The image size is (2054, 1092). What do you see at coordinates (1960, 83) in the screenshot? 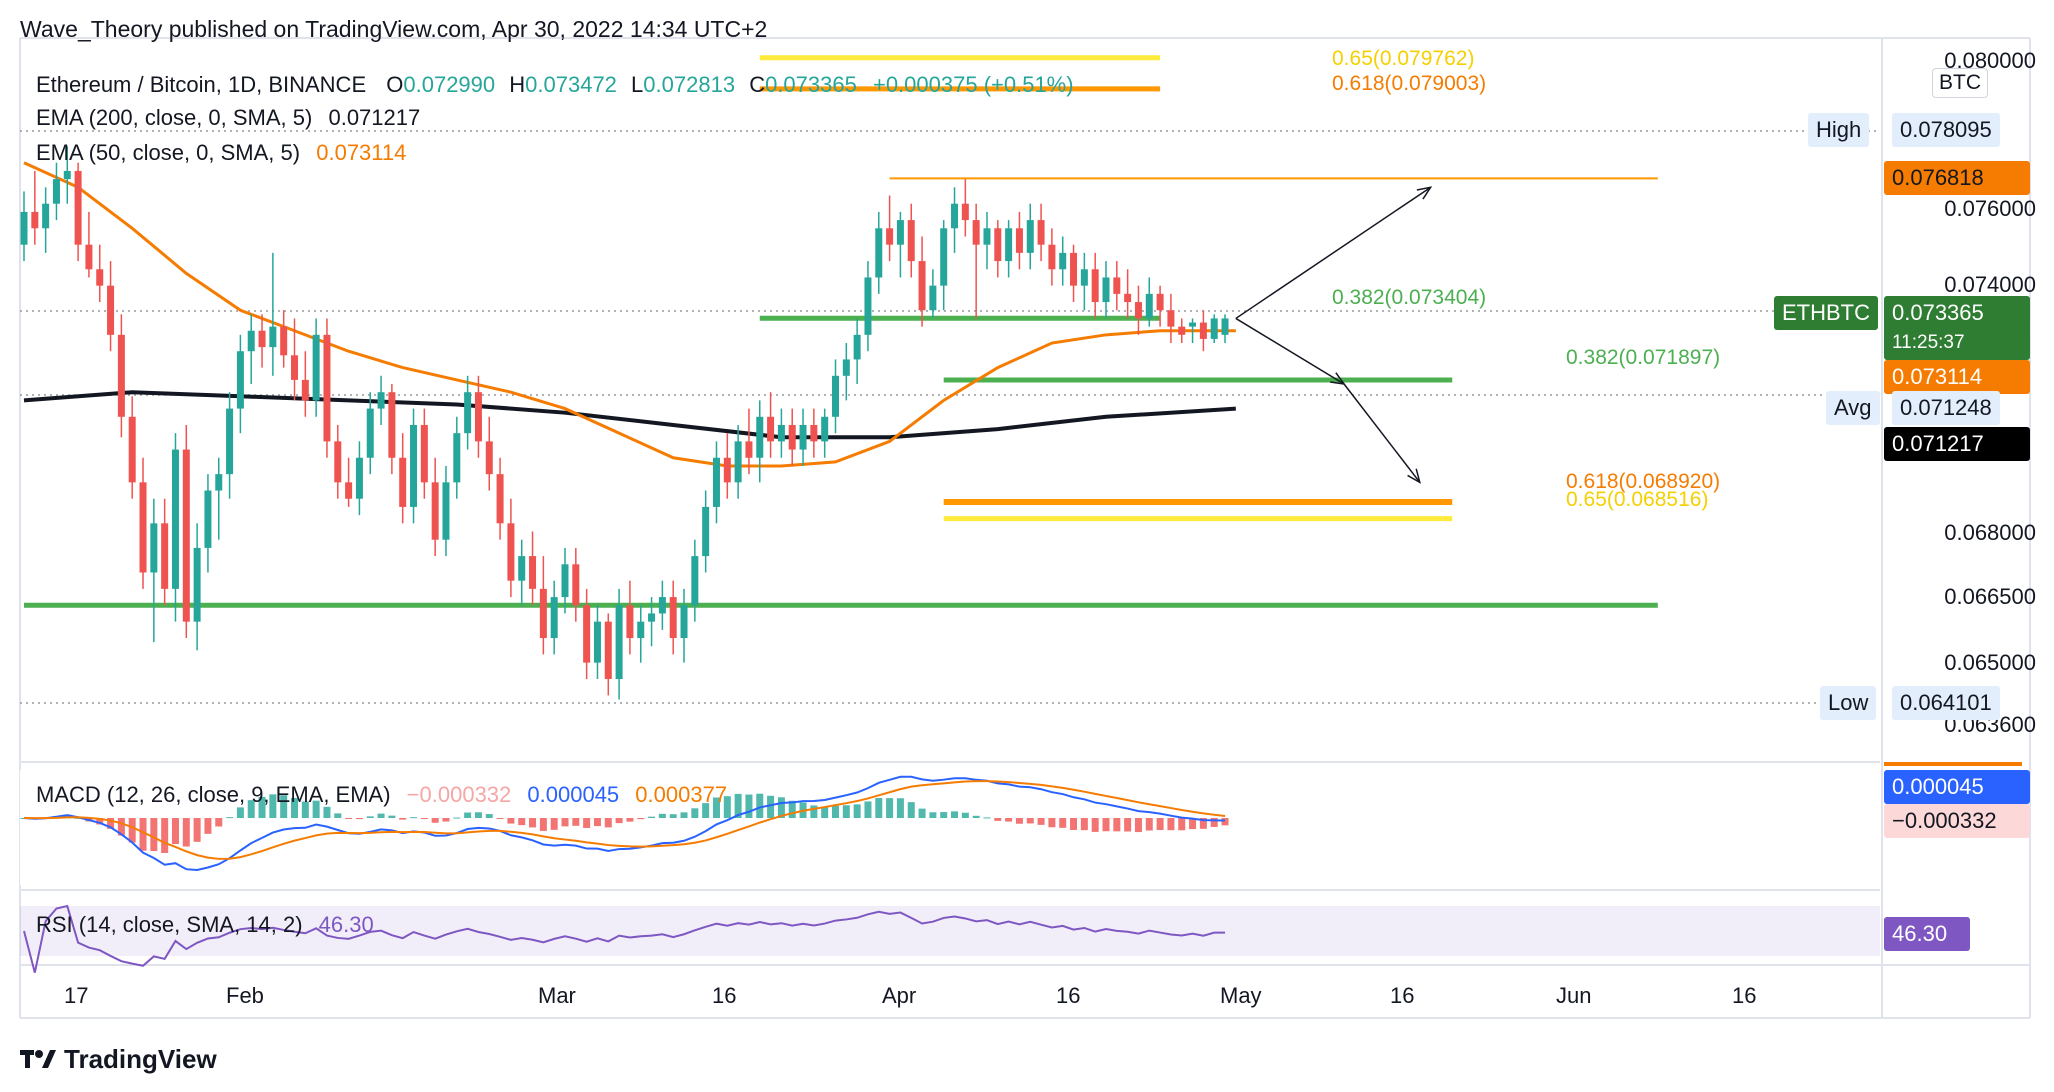
I see `currency-badge: BTC` at bounding box center [1960, 83].